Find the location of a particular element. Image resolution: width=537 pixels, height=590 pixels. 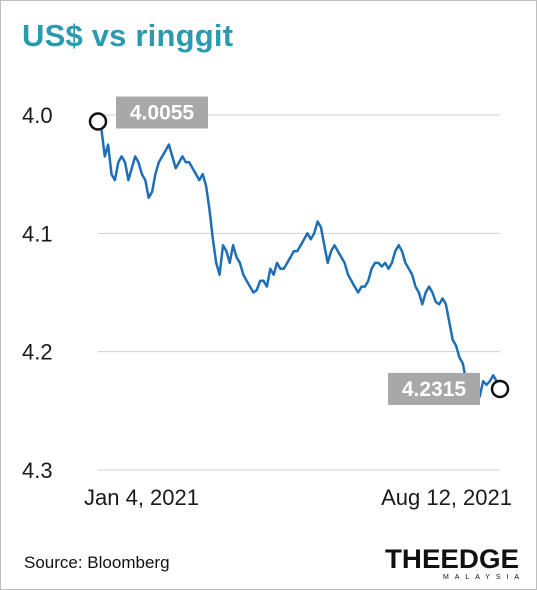

x-tick-label-start: Jan 4, 2021 is located at coordinates (141, 497).